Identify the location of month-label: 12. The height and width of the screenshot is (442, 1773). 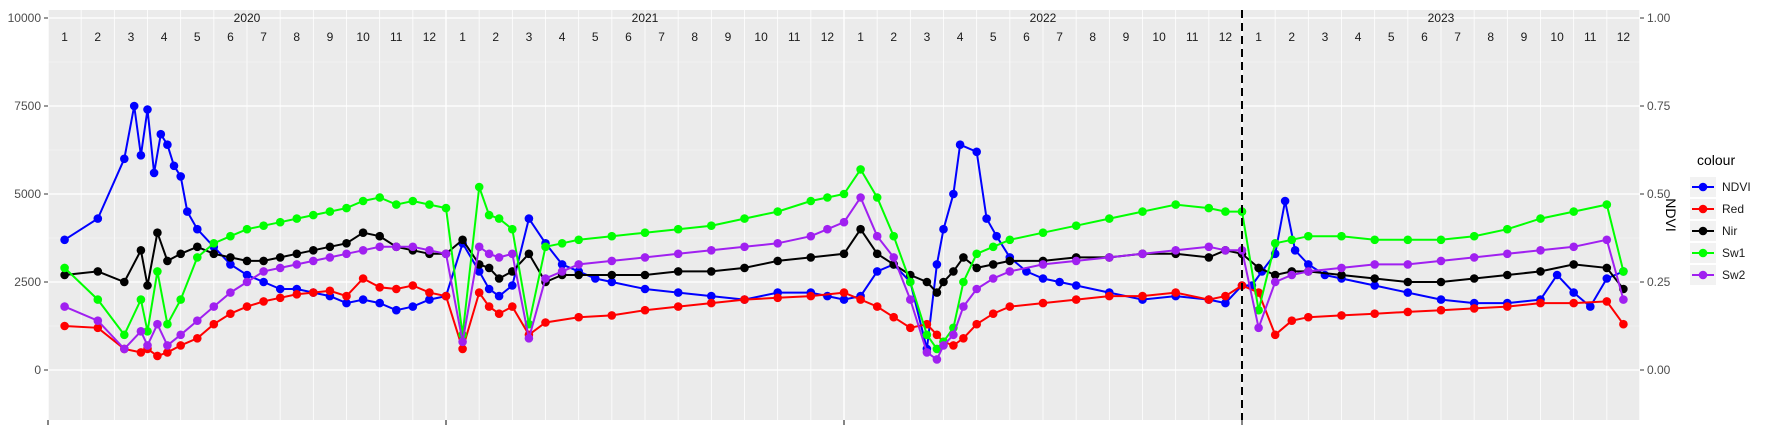
(430, 37).